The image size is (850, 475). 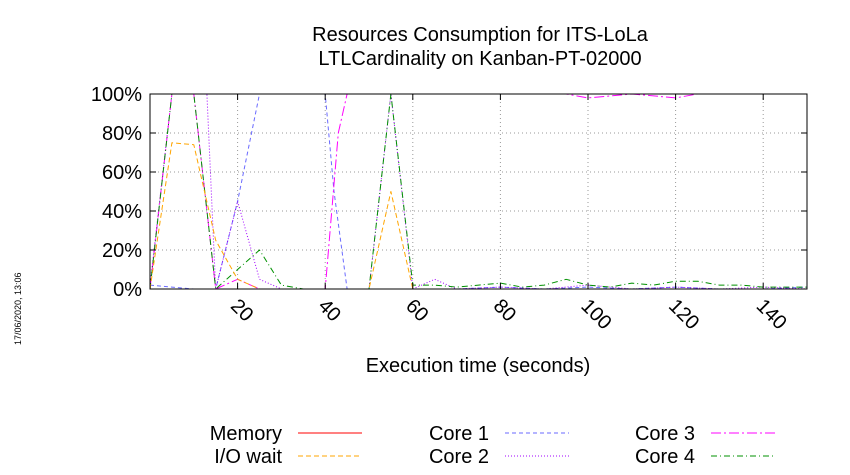 I want to click on x-tick-label: 100, so click(x=595, y=314).